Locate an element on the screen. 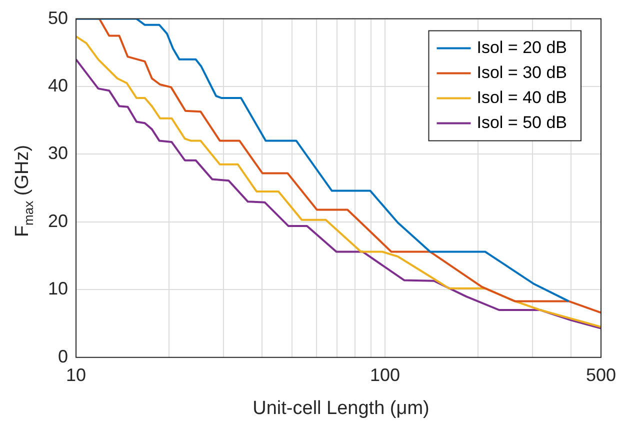 The width and height of the screenshot is (641, 431). legend-label: Isol = 20 dB is located at coordinates (522, 47).